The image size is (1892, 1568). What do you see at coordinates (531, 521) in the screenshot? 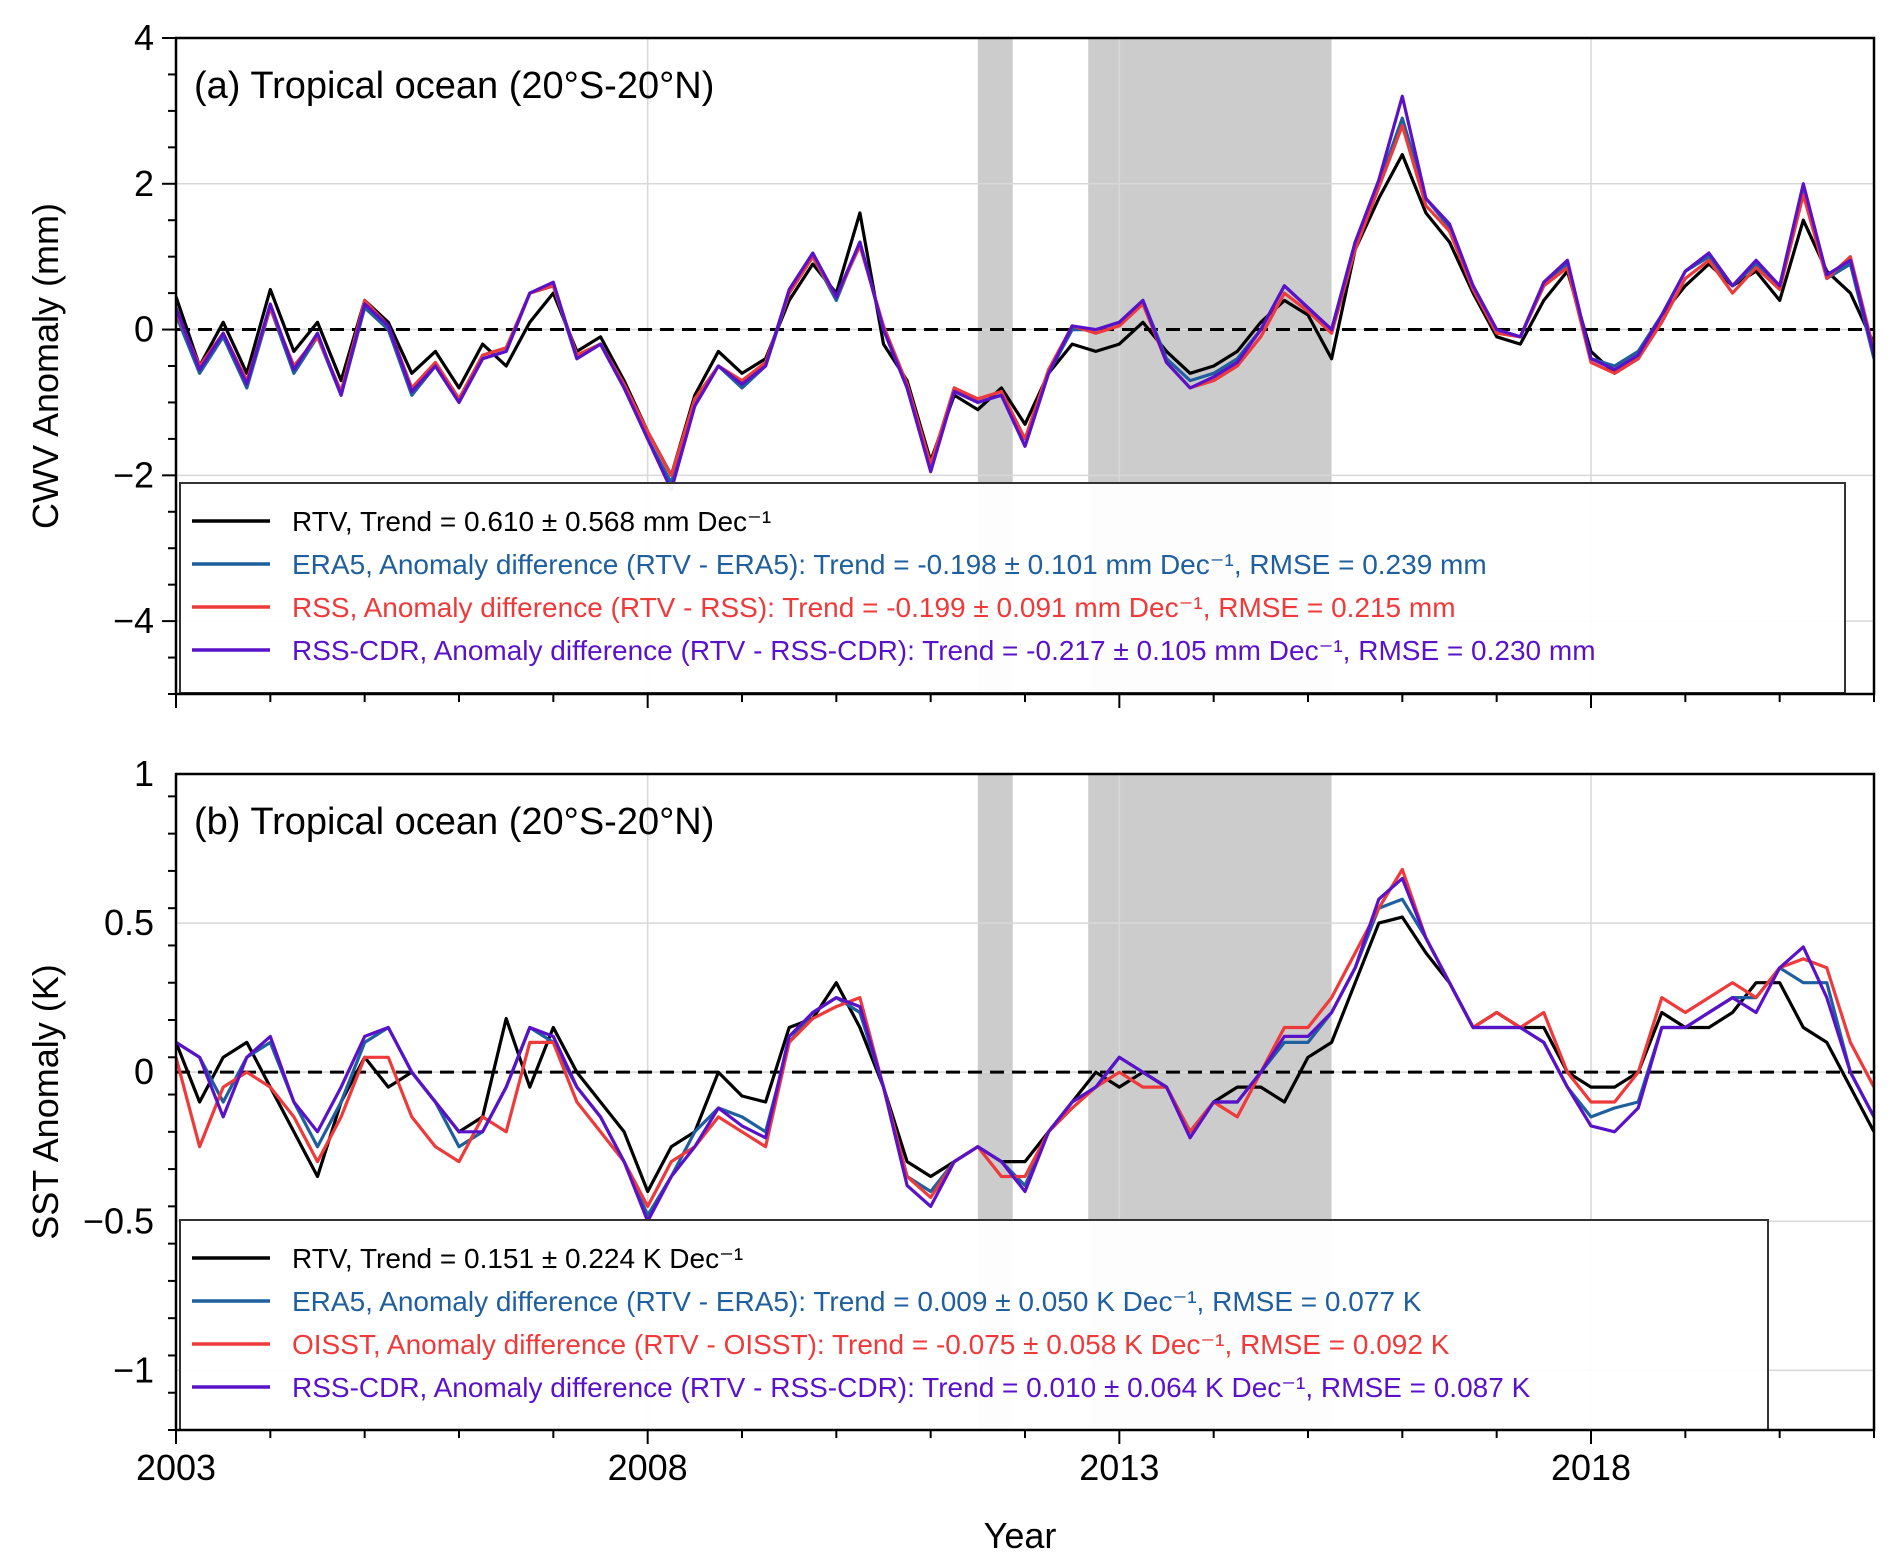
I see `panel-a-legend-label-rtv: RTV, Trend = 0.610 ± 0.568 mm Dec⁻¹` at bounding box center [531, 521].